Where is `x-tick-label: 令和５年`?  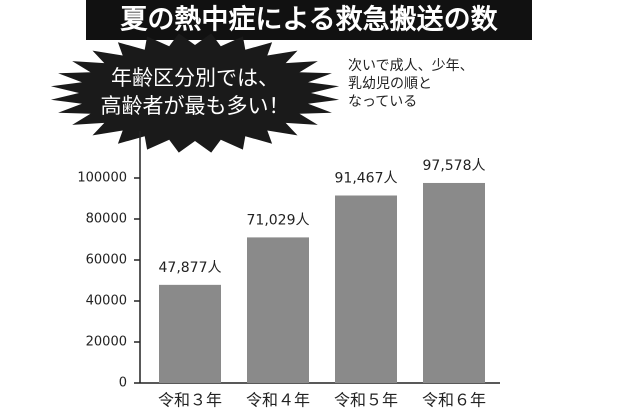
x-tick-label: 令和５年 is located at coordinates (366, 400).